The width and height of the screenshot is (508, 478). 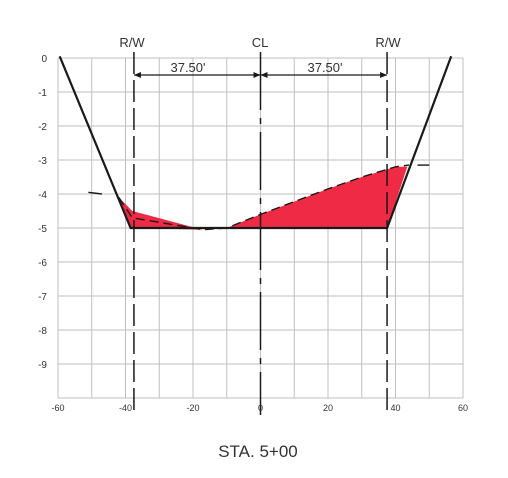 What do you see at coordinates (42, 161) in the screenshot?
I see `y-tick-label: -3` at bounding box center [42, 161].